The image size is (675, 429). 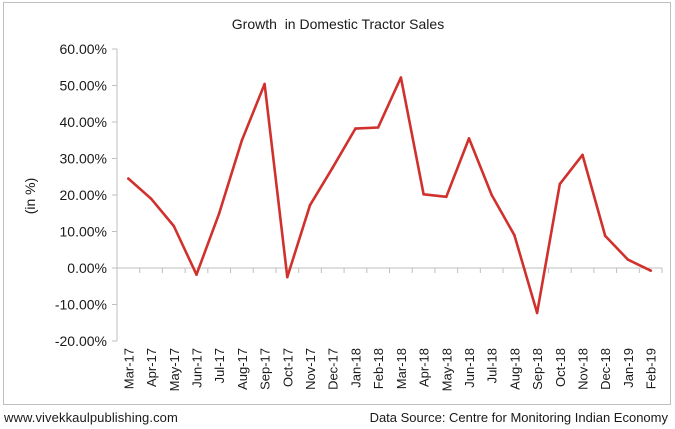 What do you see at coordinates (83, 232) in the screenshot?
I see `y-tick-label: 10.00%` at bounding box center [83, 232].